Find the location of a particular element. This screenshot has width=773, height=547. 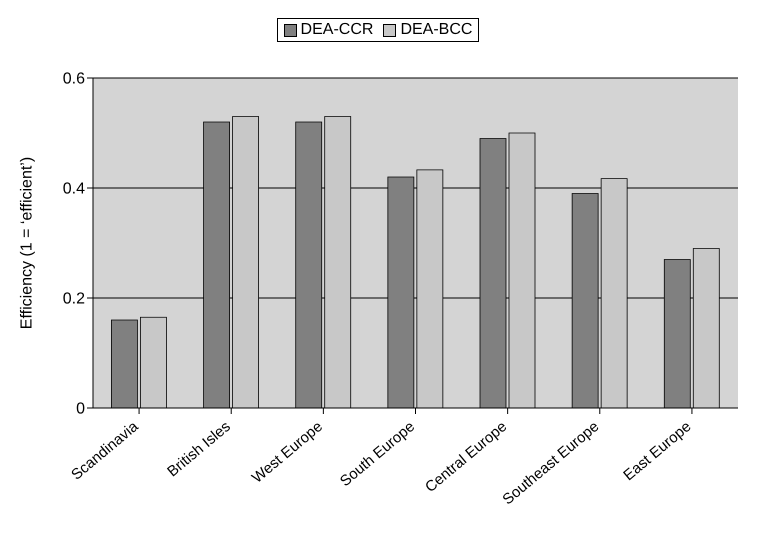

y-tick-label: 0.4 is located at coordinates (74, 189).